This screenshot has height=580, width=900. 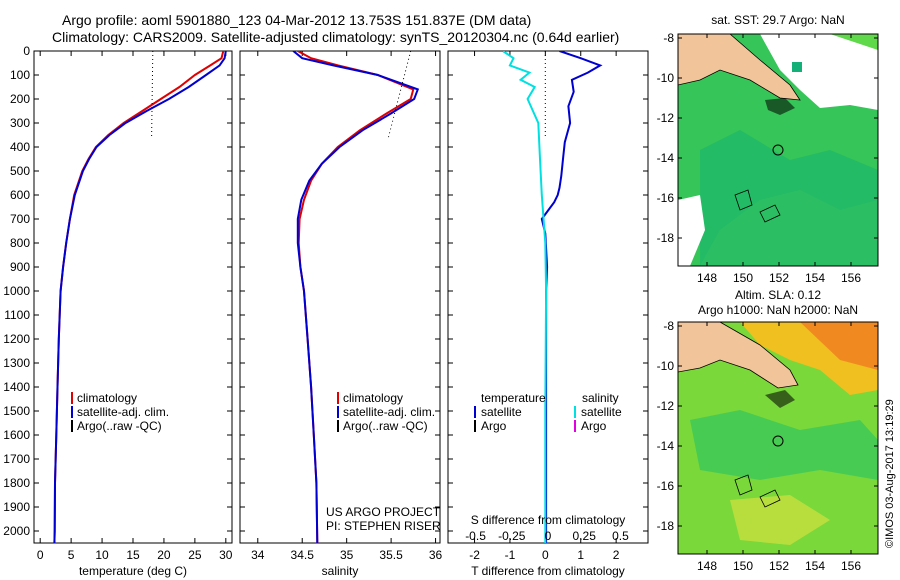 I want to click on y-tick-label: 500, so click(x=20, y=171).